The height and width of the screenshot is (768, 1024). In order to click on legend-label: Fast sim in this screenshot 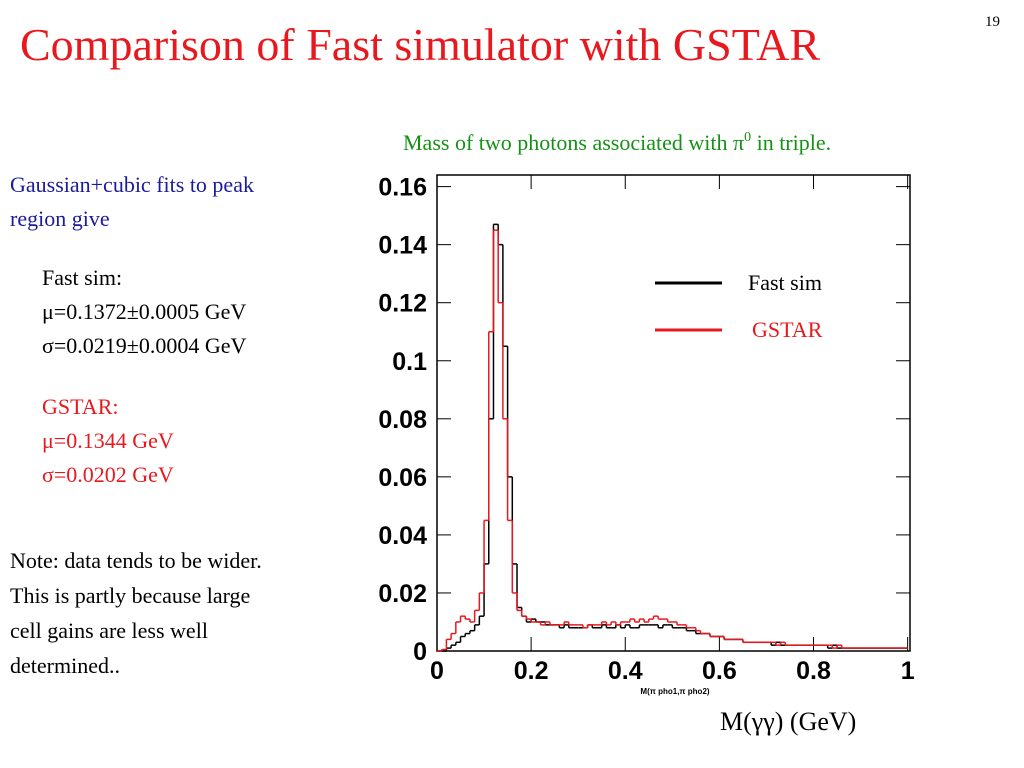, I will do `click(785, 282)`.